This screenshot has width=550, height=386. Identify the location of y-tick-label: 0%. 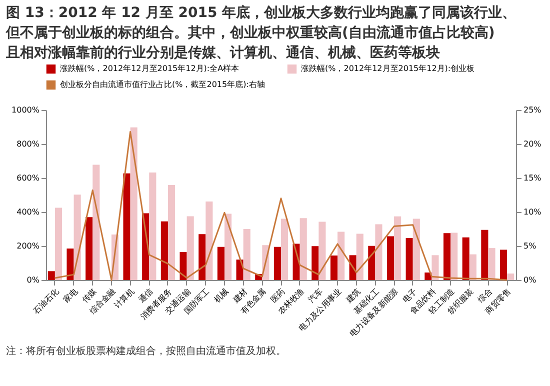
(33, 280).